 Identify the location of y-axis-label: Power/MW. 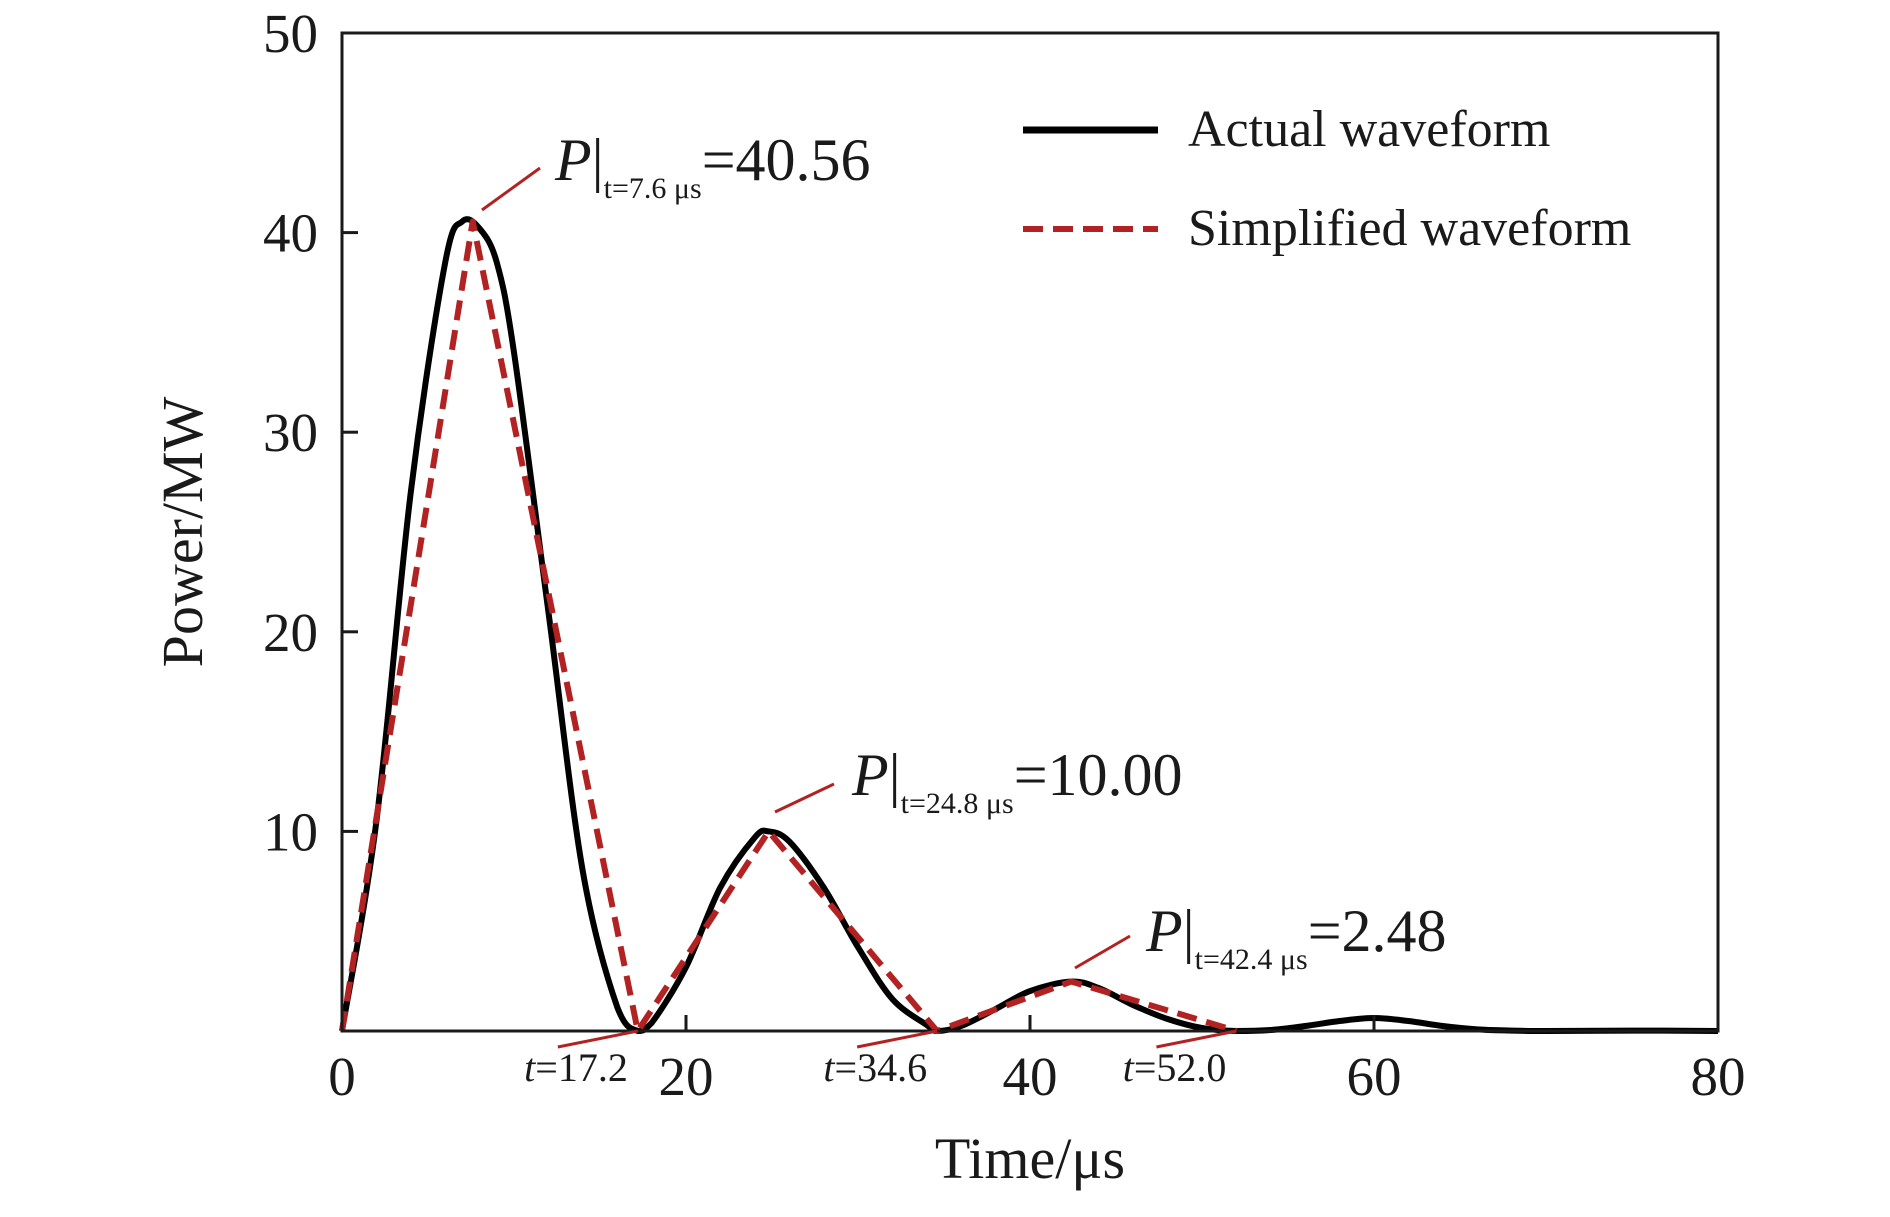
(182, 531).